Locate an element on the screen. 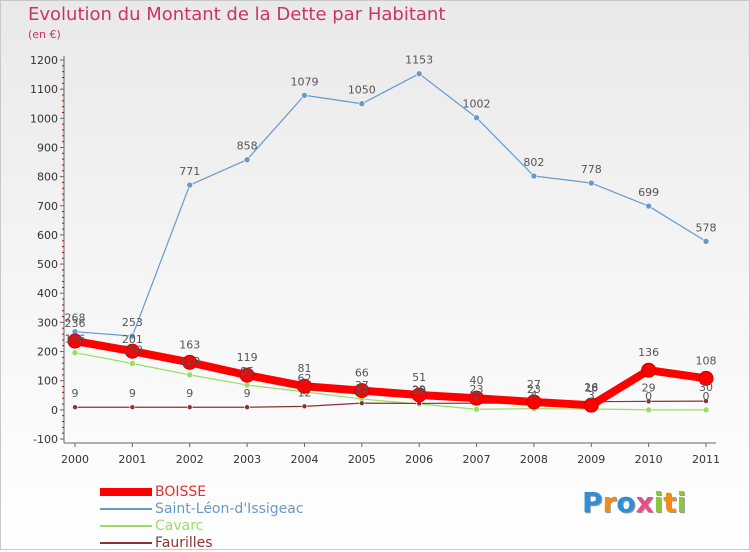 This screenshot has width=750, height=552. y-tick-label: 400 is located at coordinates (47, 293).